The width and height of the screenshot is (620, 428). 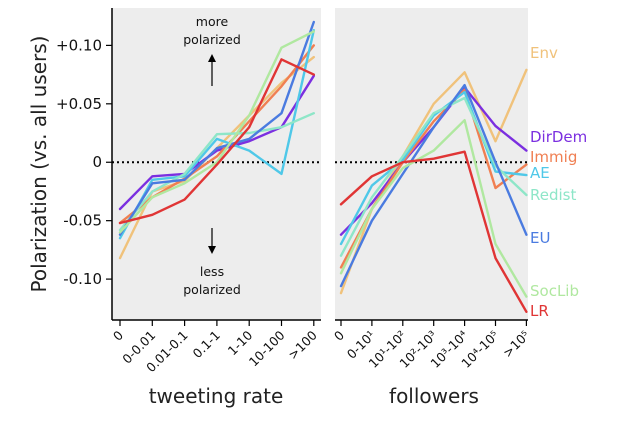 I want to click on right-series-line-lr, so click(x=433, y=231).